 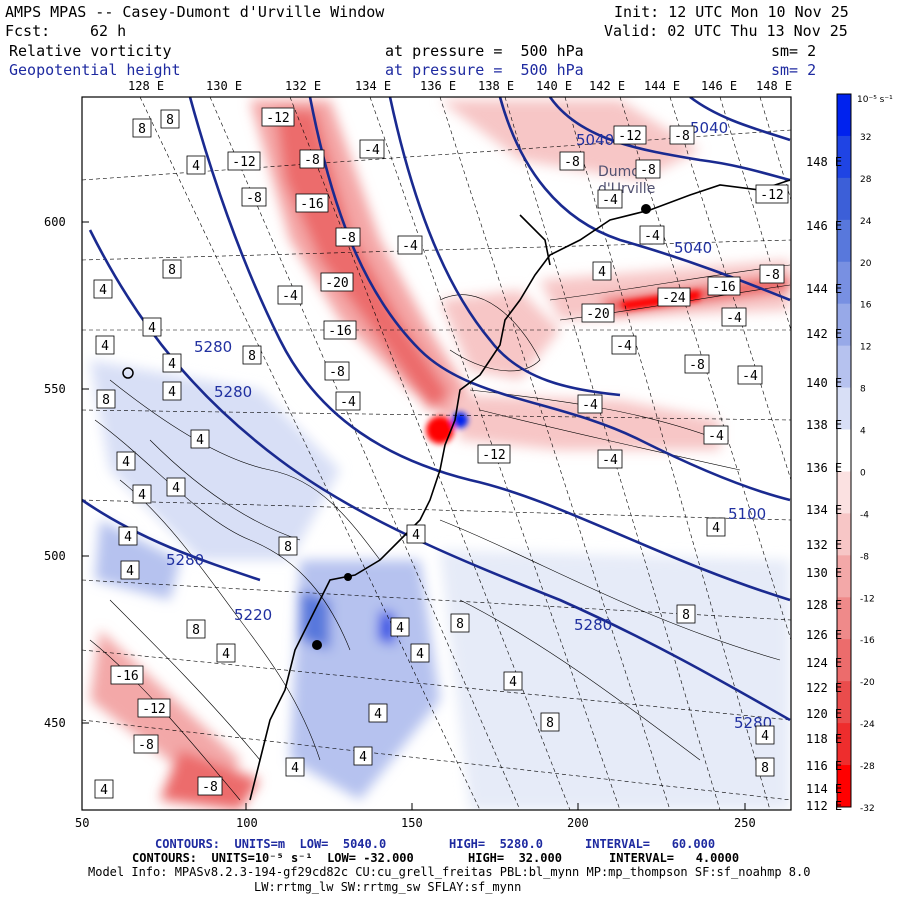 What do you see at coordinates (224, 86) in the screenshot?
I see `top-longitude-label: 130 E` at bounding box center [224, 86].